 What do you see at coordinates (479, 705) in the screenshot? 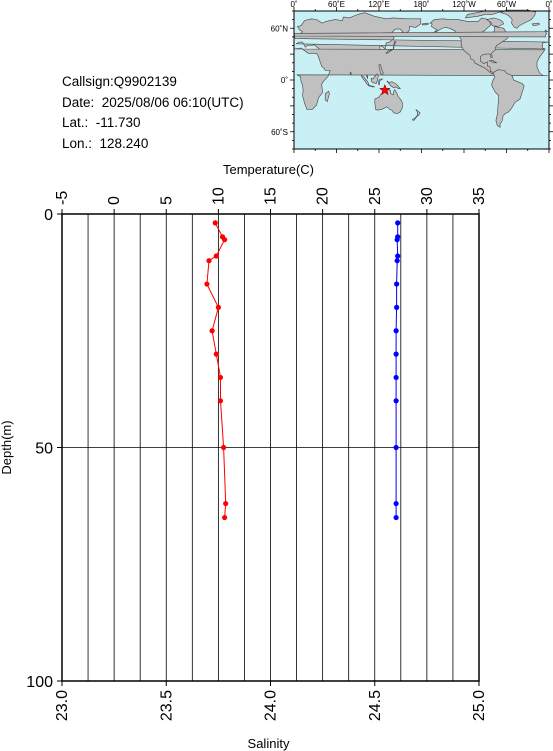
I see `bottom-axis-tick-label: 25.0` at bounding box center [479, 705].